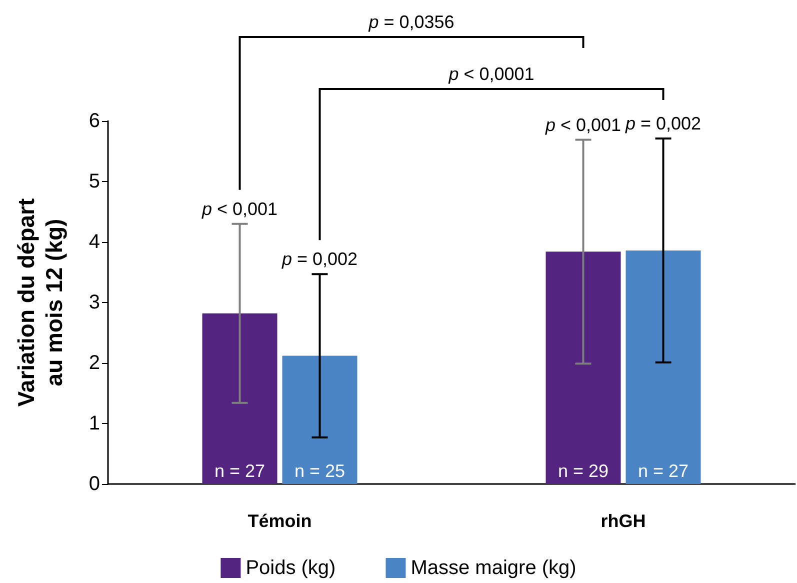 This screenshot has width=797, height=583. What do you see at coordinates (491, 74) in the screenshot?
I see `text: p < 0,0001` at bounding box center [491, 74].